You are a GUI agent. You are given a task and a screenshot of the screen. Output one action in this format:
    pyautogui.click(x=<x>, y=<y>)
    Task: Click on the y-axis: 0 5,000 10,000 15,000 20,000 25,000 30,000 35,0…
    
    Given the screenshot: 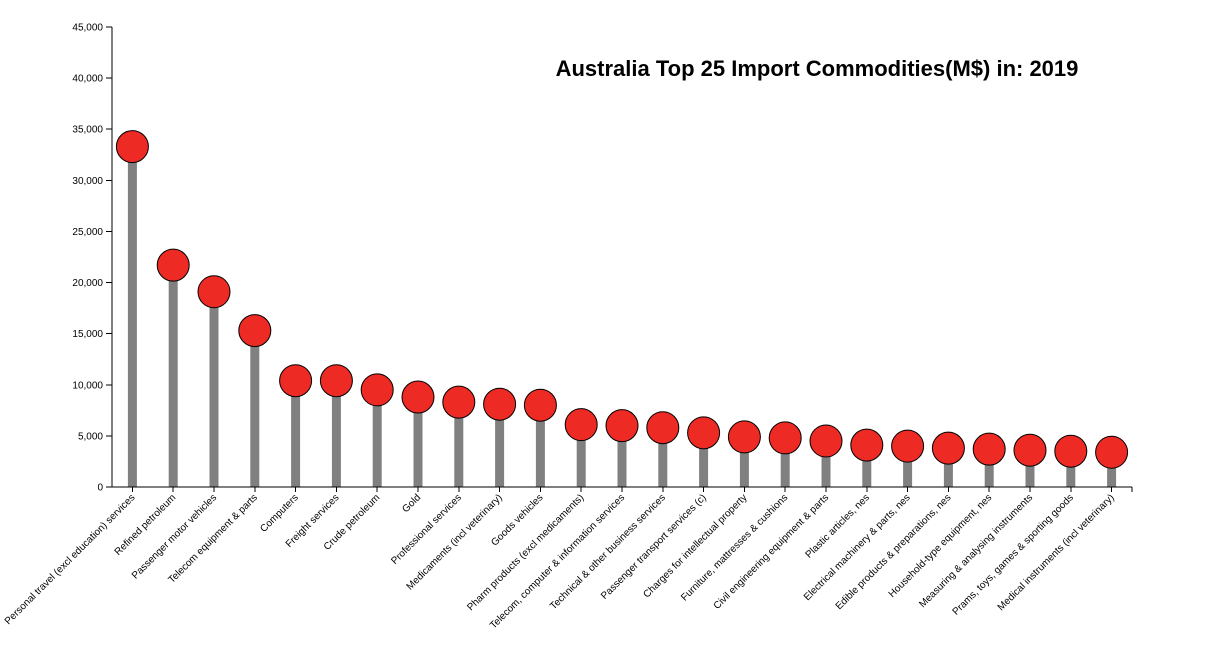 What is the action you would take?
    pyautogui.click(x=92, y=258)
    